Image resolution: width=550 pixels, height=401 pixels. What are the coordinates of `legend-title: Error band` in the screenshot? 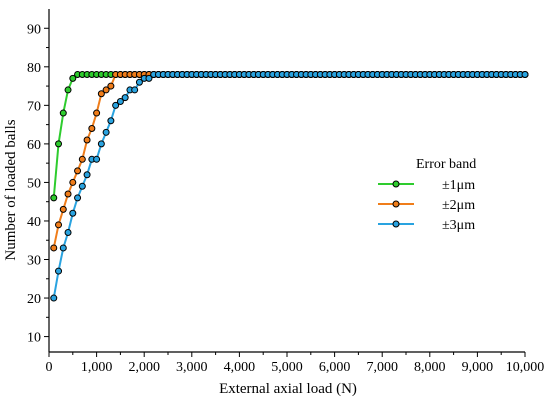 It's located at (446, 164).